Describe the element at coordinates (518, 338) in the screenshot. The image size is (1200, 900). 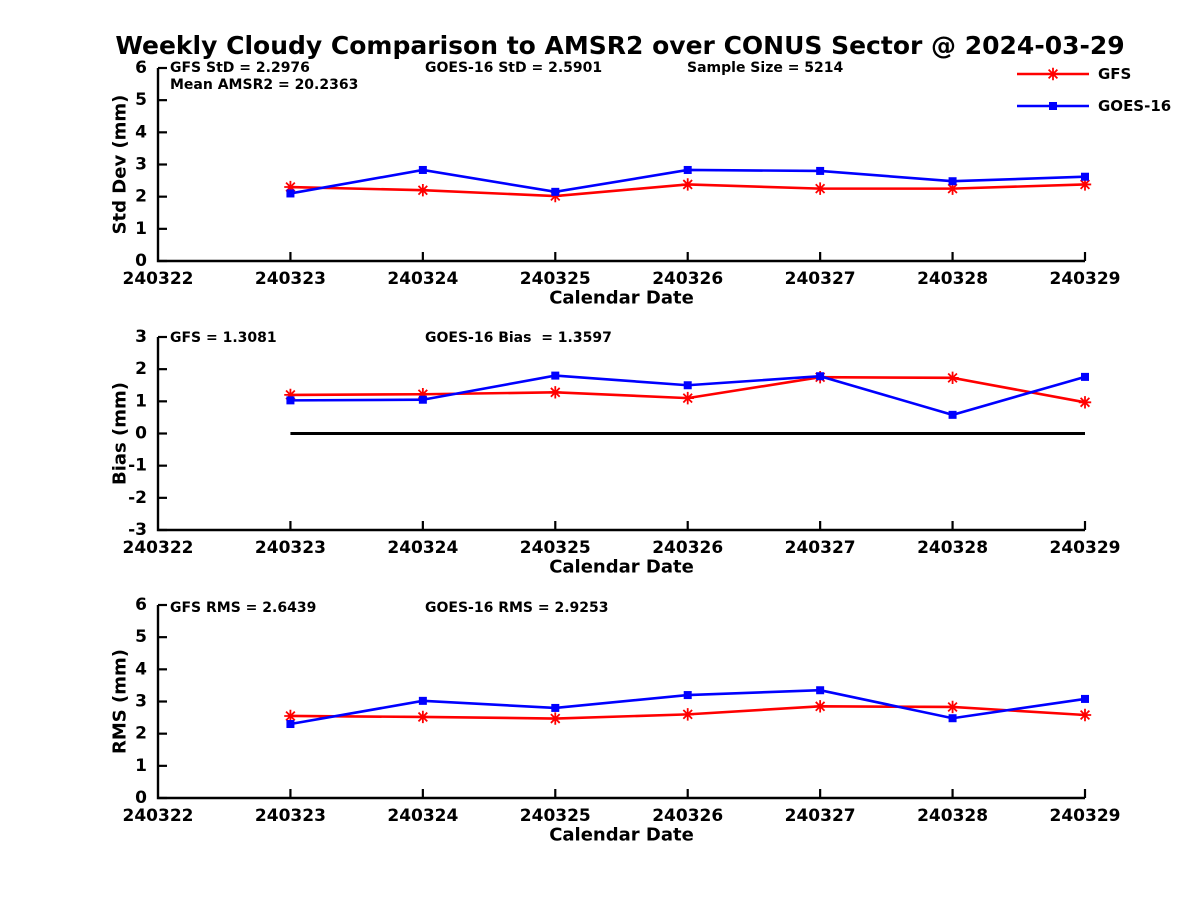
I see `bias-annotation: GOES-16 Bias = 1.3597` at that location.